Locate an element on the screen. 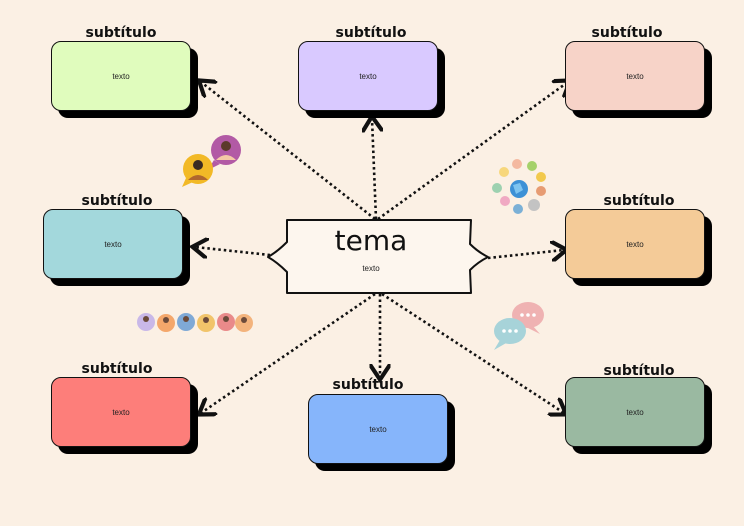  arrow-bottom-left is located at coordinates (288, 352).